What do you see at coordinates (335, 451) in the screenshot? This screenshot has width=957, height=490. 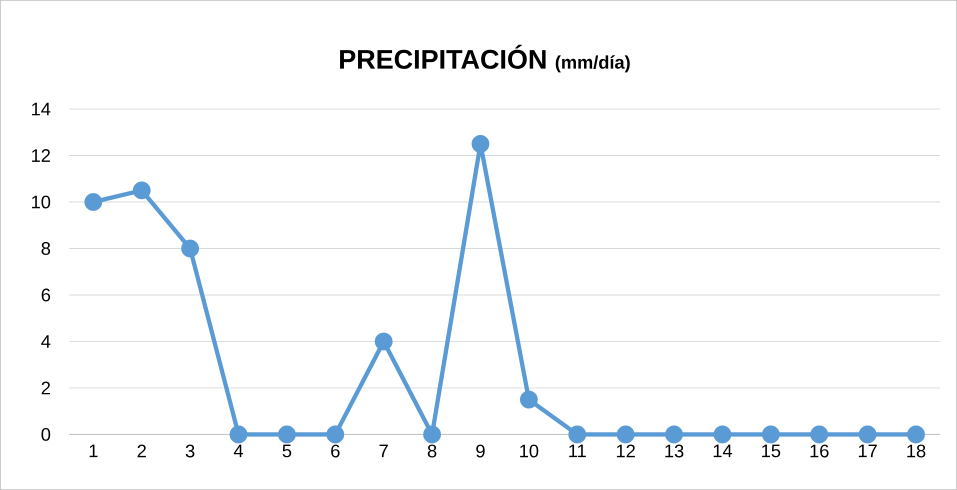 I see `x-tick-label: 6` at bounding box center [335, 451].